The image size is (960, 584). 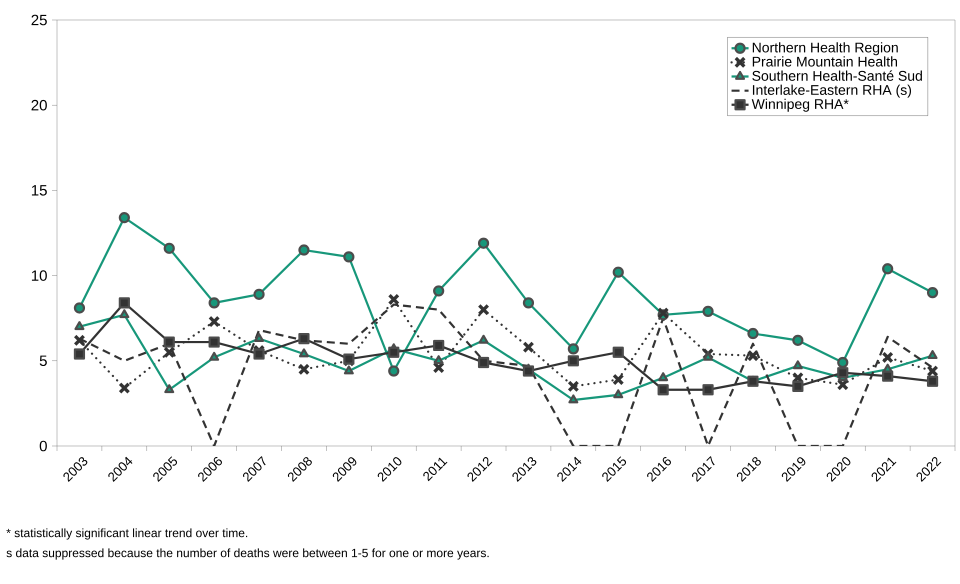 What do you see at coordinates (39, 20) in the screenshot?
I see `y-tick-label: 25` at bounding box center [39, 20].